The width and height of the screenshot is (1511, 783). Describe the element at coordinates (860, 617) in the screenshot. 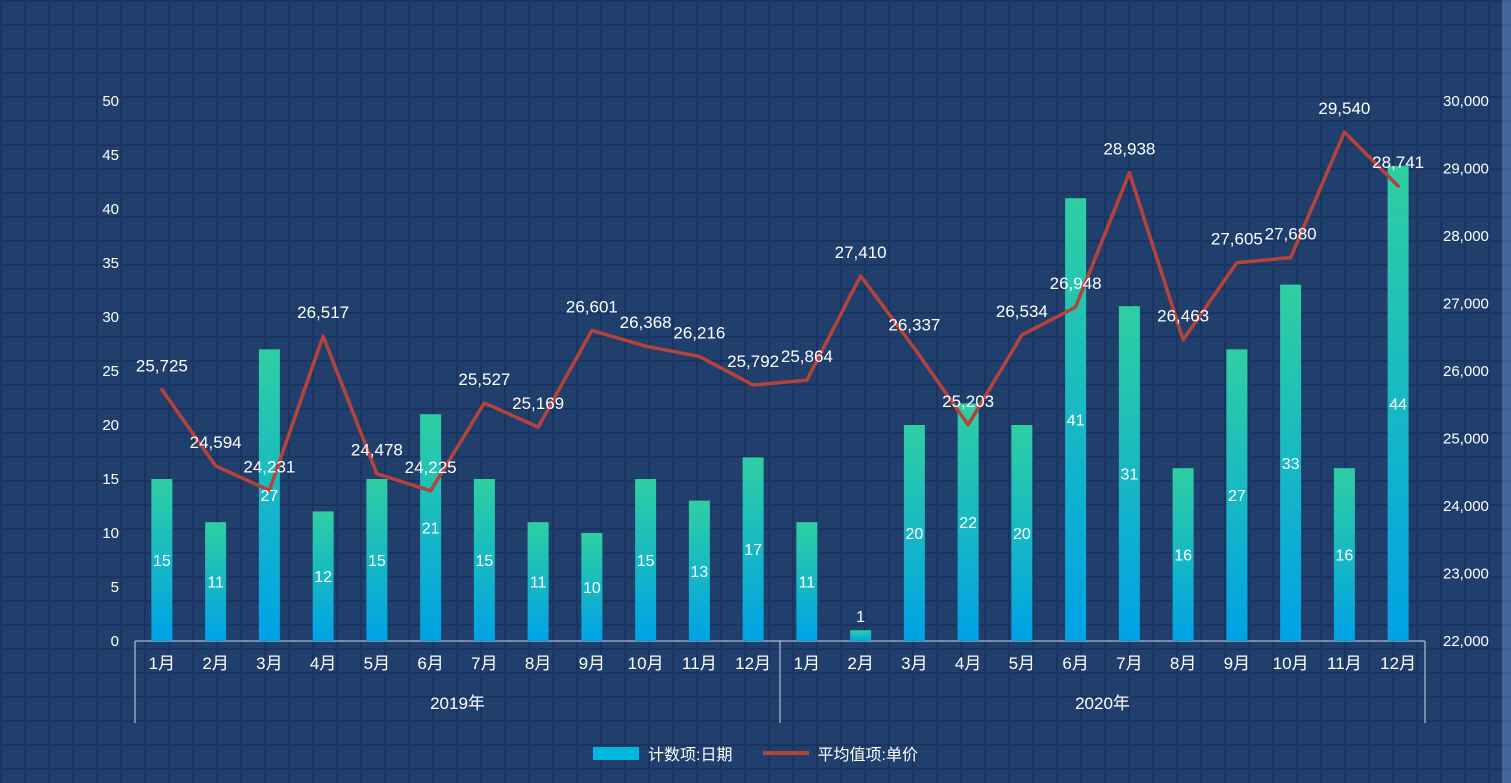

I see `bar-value-label: 1` at that location.